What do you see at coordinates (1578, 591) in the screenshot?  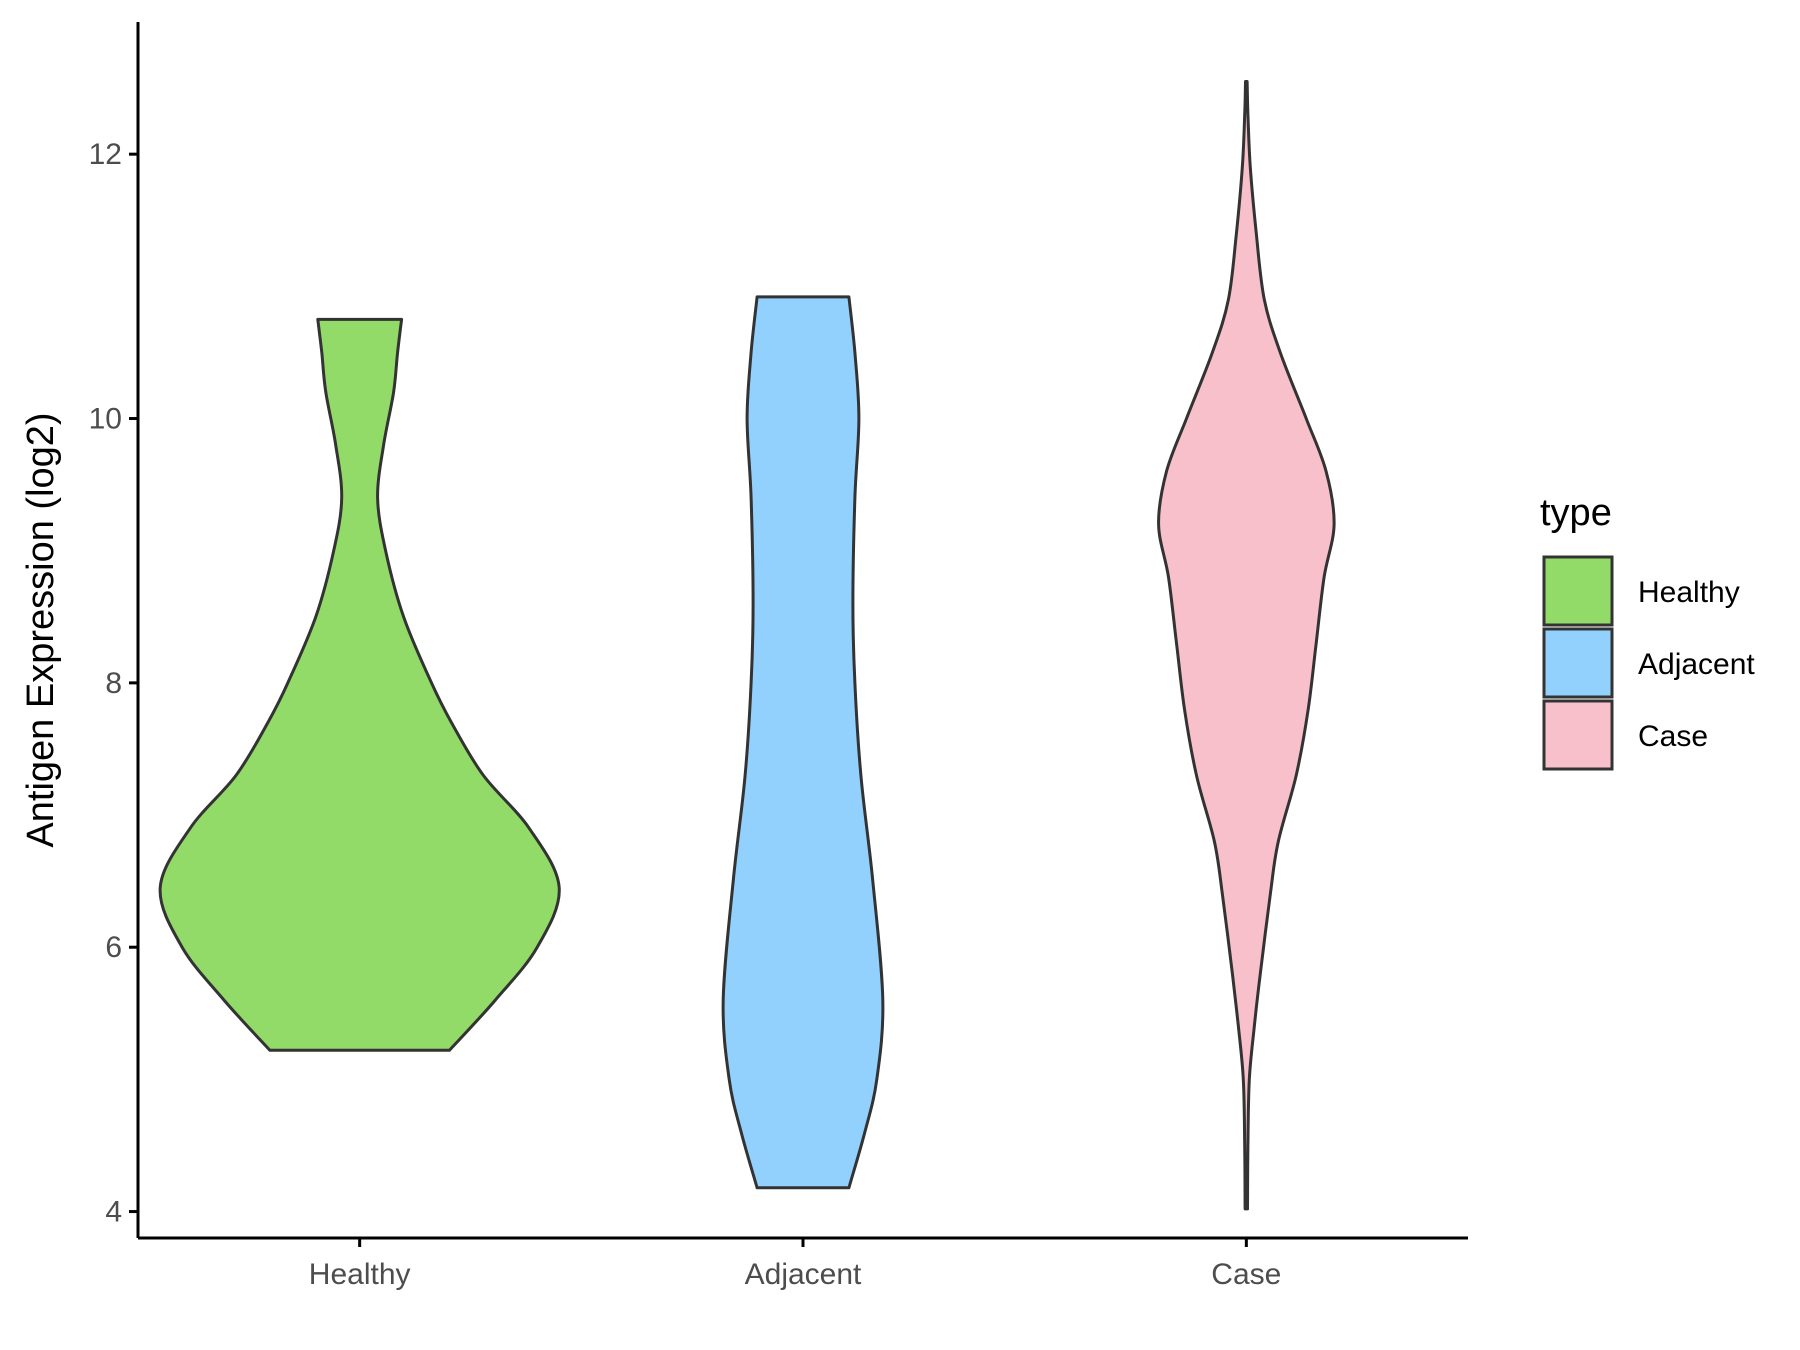 I see `legend-swatch-healthy` at bounding box center [1578, 591].